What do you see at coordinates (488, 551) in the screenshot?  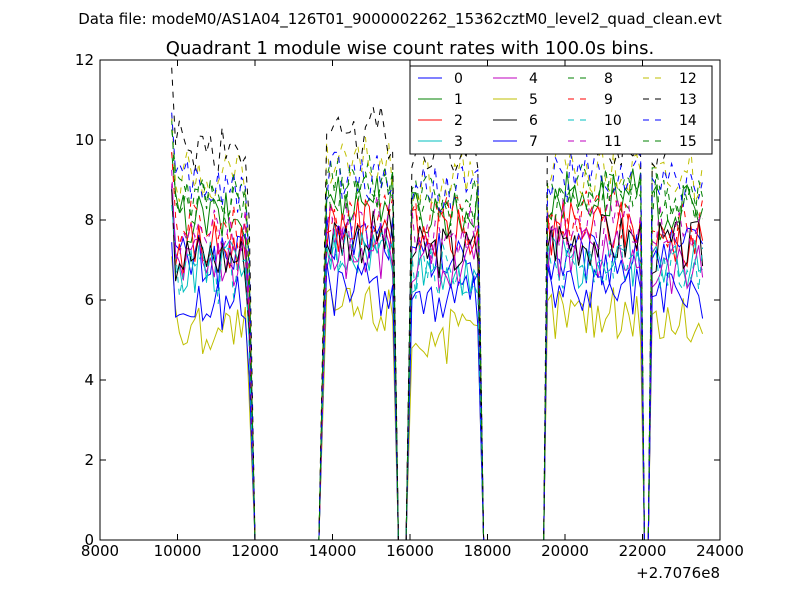 I see `x-tick-label: 18000` at bounding box center [488, 551].